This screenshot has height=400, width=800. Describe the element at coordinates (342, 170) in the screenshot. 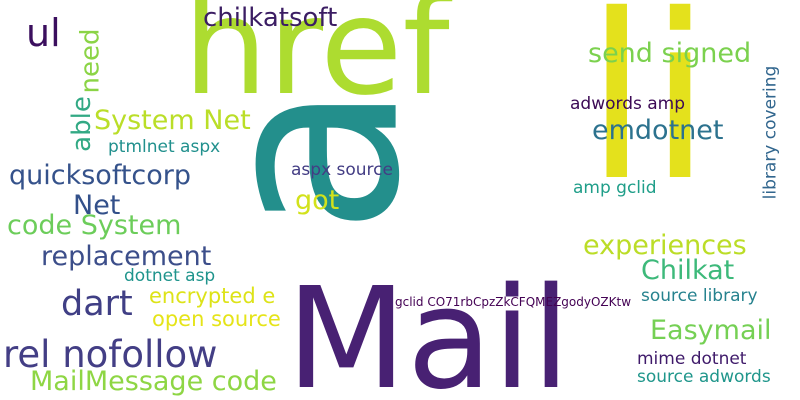

I see `word-aspx-source: aspx source` at that location.